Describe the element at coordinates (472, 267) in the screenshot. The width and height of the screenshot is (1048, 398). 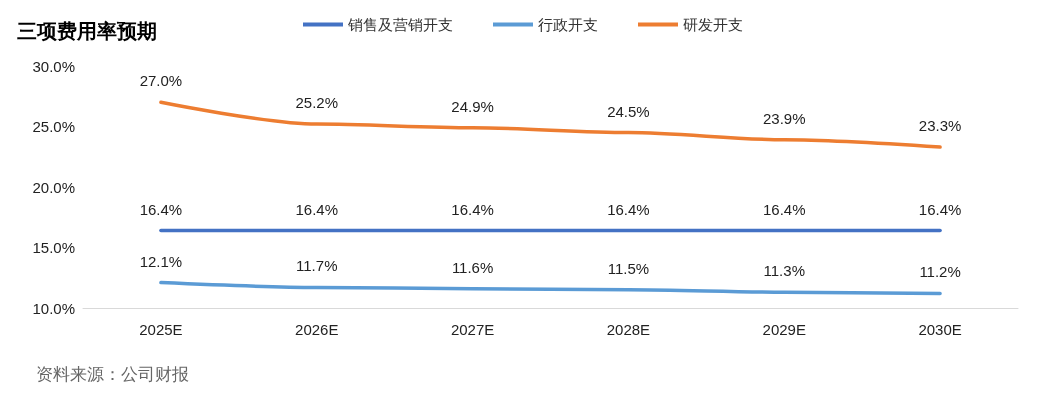
I see `data-label: 11.6%` at that location.